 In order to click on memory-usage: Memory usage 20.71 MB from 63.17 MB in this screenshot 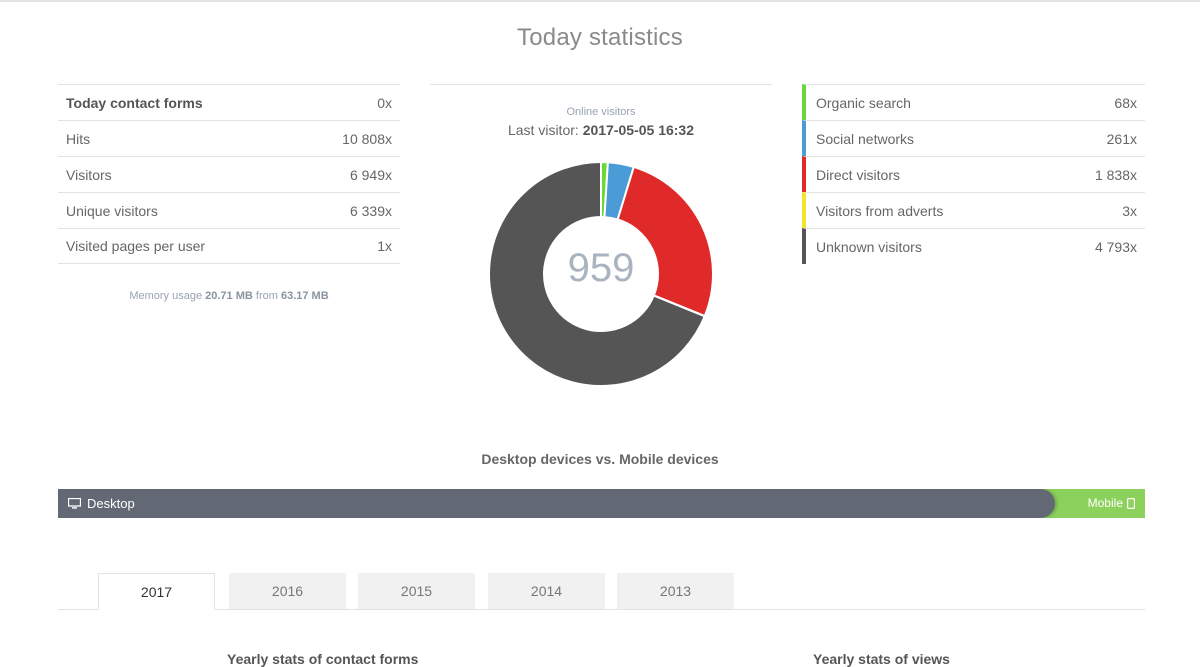, I will do `click(229, 296)`.